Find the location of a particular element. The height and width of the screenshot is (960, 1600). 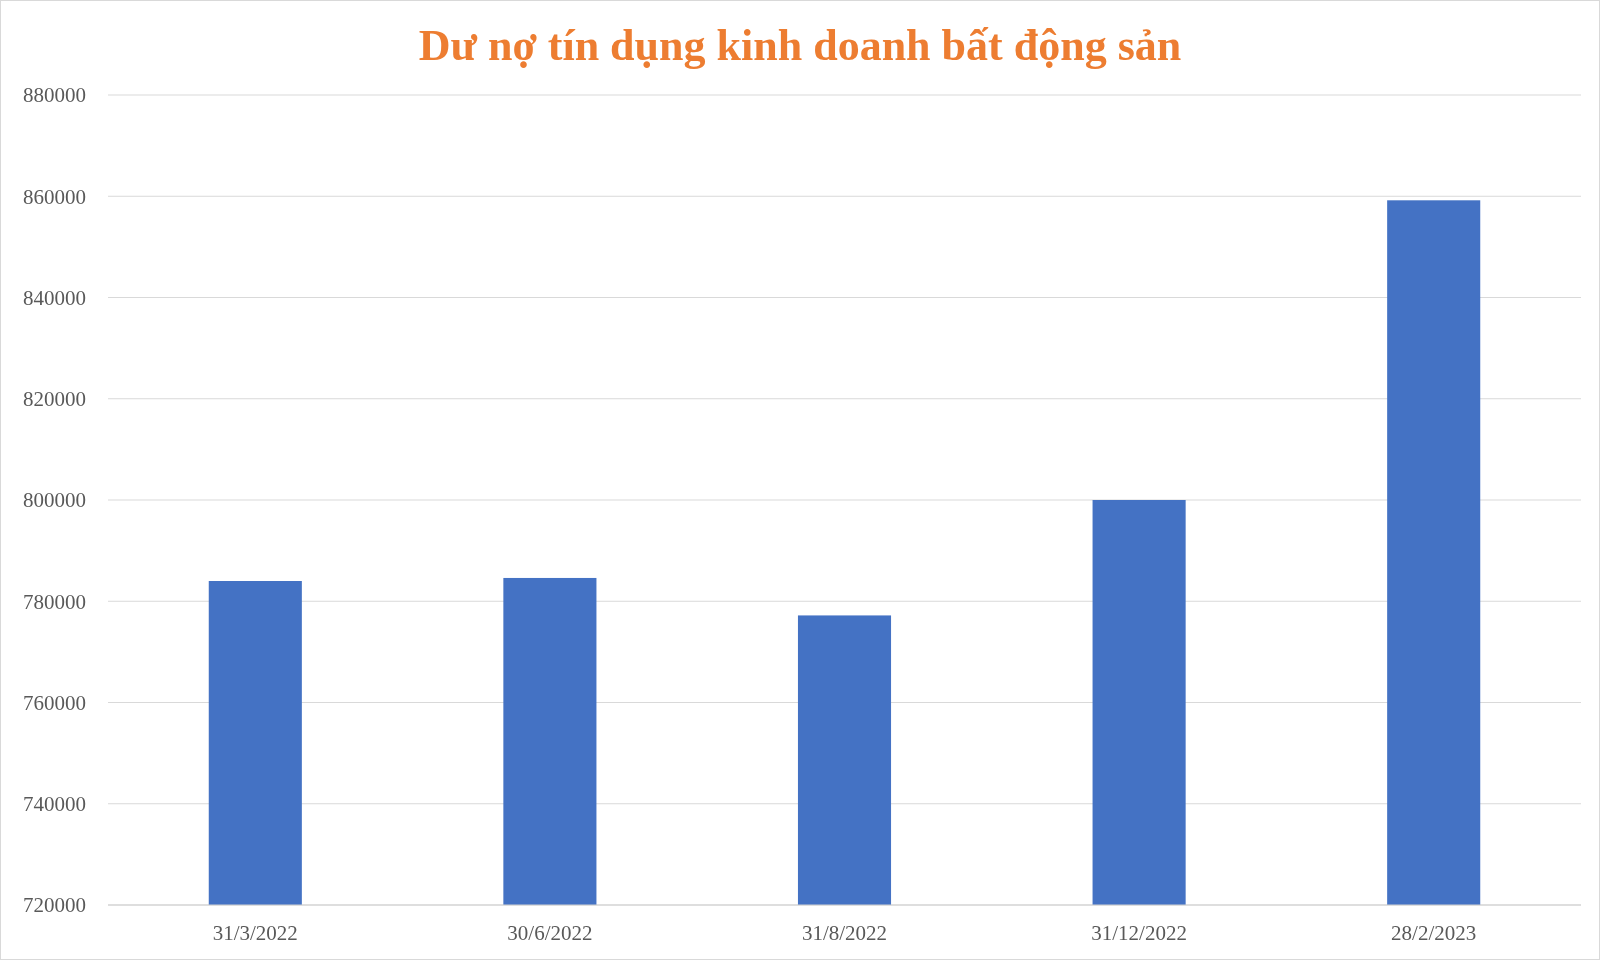

x-tick-label: 31/12/2022 is located at coordinates (1139, 933).